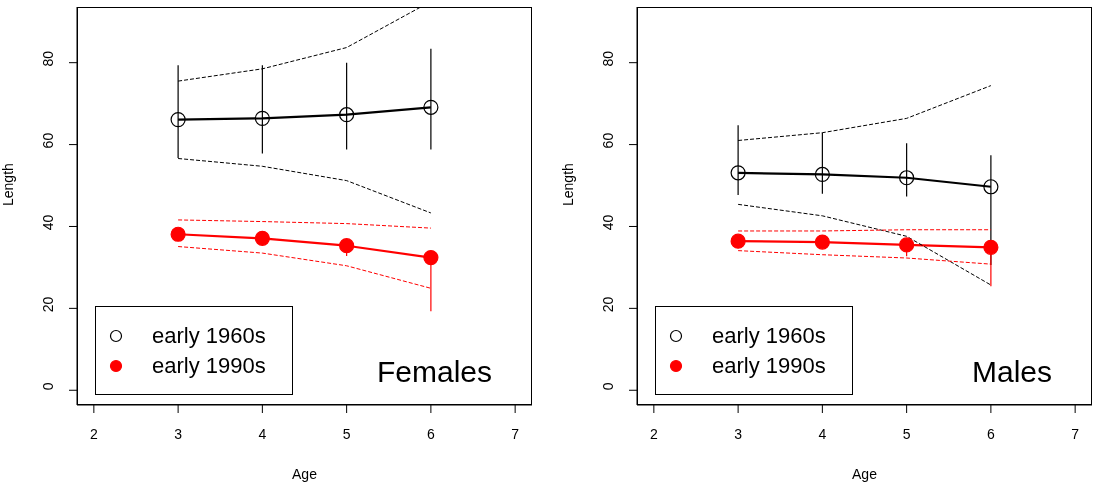 This screenshot has width=1120, height=491. I want to click on annotation: Females, so click(434, 372).